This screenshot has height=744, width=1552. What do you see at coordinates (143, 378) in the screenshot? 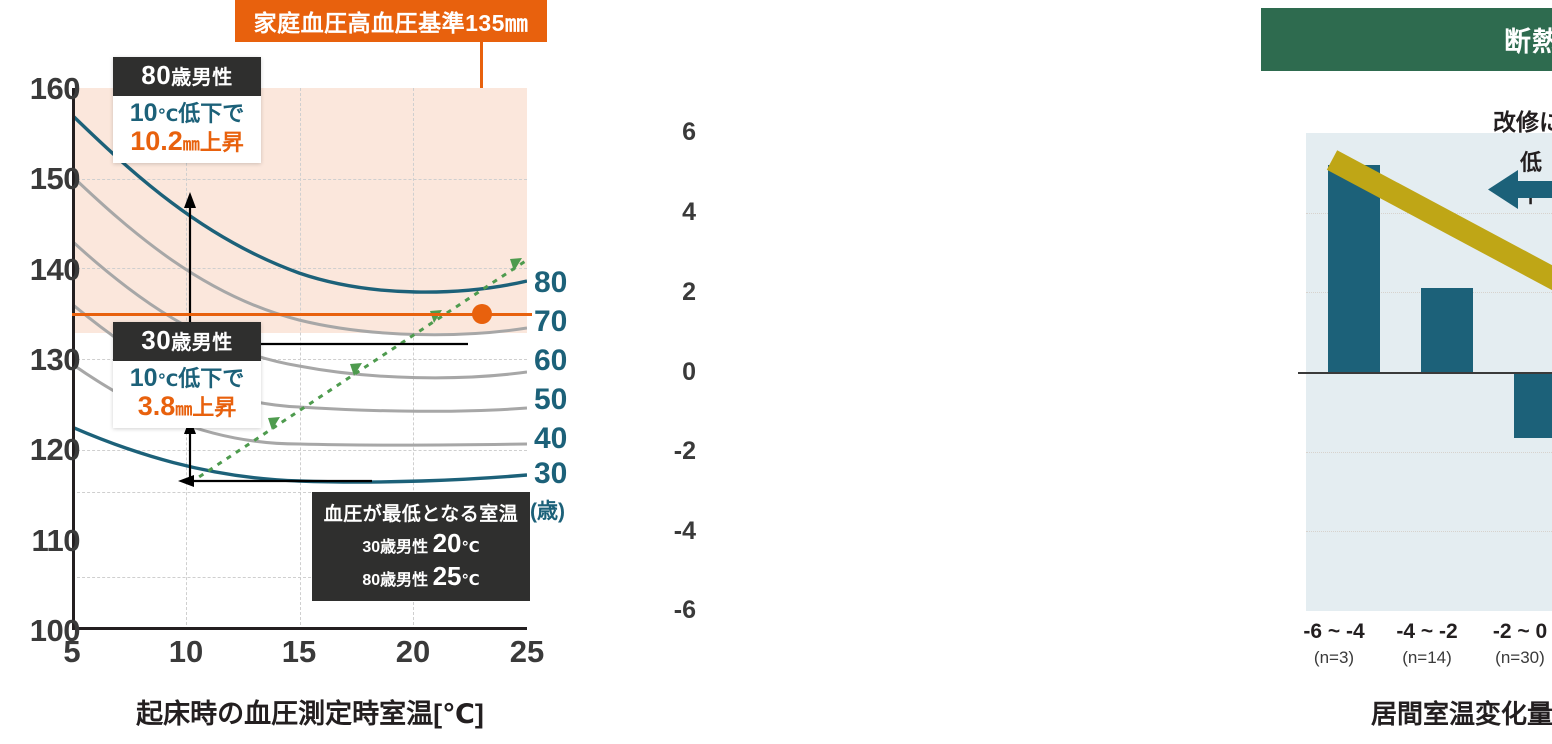
I see `callout-30yo-temp: 10` at bounding box center [143, 378].